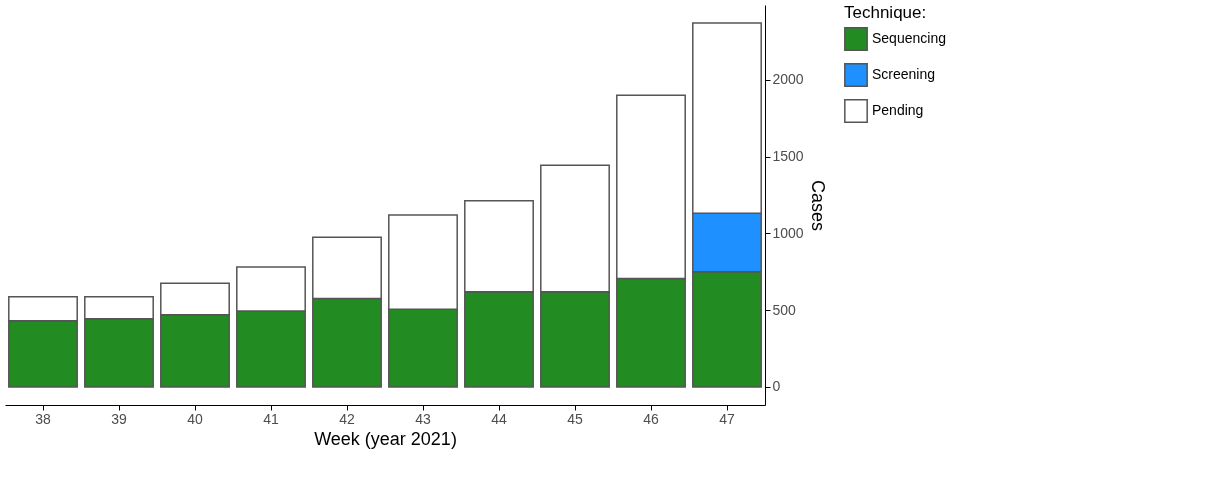 The width and height of the screenshot is (1229, 487). I want to click on x-tick-label: 43, so click(423, 418).